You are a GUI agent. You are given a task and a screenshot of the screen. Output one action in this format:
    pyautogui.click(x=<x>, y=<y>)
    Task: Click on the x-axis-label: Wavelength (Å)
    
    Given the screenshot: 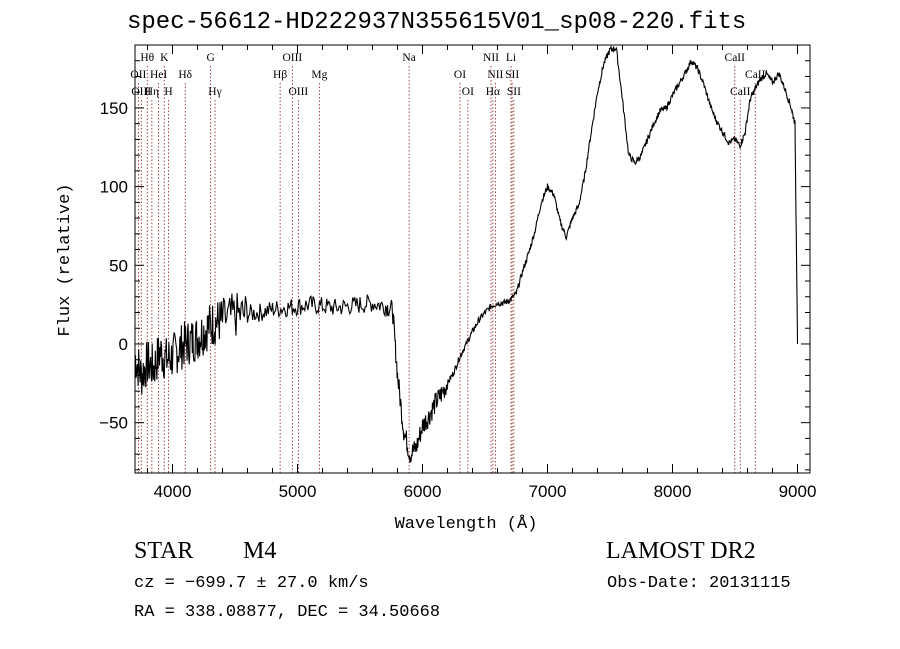 What is the action you would take?
    pyautogui.click(x=466, y=524)
    